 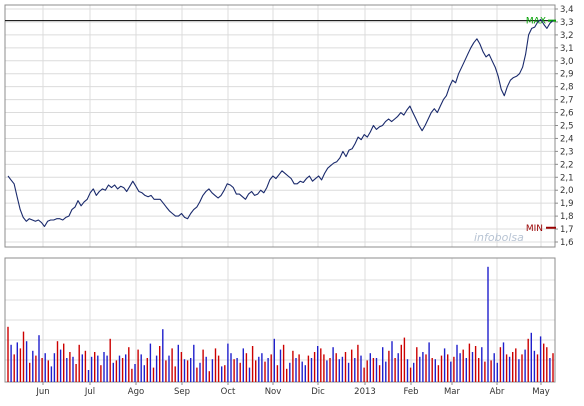 What do you see at coordinates (228, 392) in the screenshot?
I see `x-tick-label: Oct` at bounding box center [228, 392].